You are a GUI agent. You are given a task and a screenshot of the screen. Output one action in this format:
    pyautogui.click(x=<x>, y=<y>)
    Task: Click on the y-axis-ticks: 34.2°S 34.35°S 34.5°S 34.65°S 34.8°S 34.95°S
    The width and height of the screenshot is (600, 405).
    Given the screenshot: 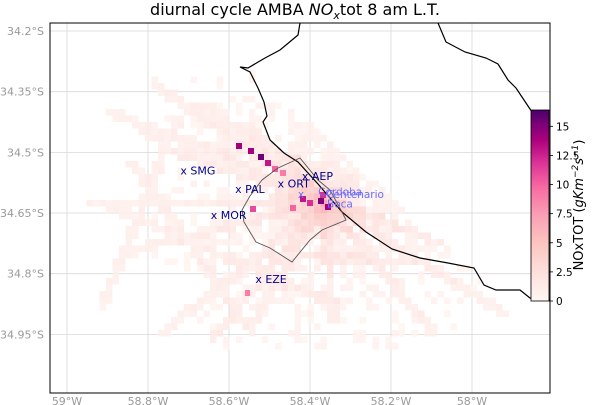 What is the action you would take?
    pyautogui.click(x=22, y=183)
    